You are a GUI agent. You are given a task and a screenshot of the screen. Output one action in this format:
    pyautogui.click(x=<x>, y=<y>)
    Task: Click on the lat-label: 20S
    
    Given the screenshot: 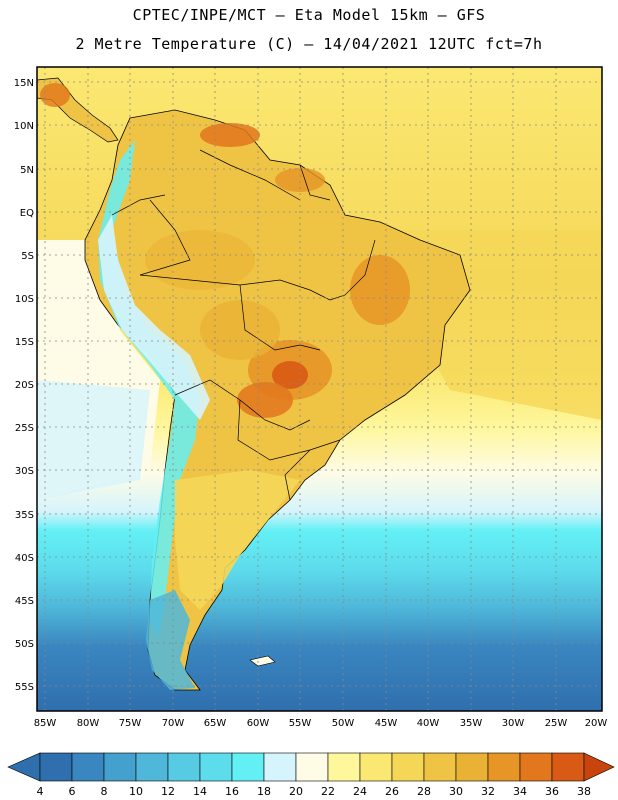 What is the action you would take?
    pyautogui.click(x=24, y=385)
    